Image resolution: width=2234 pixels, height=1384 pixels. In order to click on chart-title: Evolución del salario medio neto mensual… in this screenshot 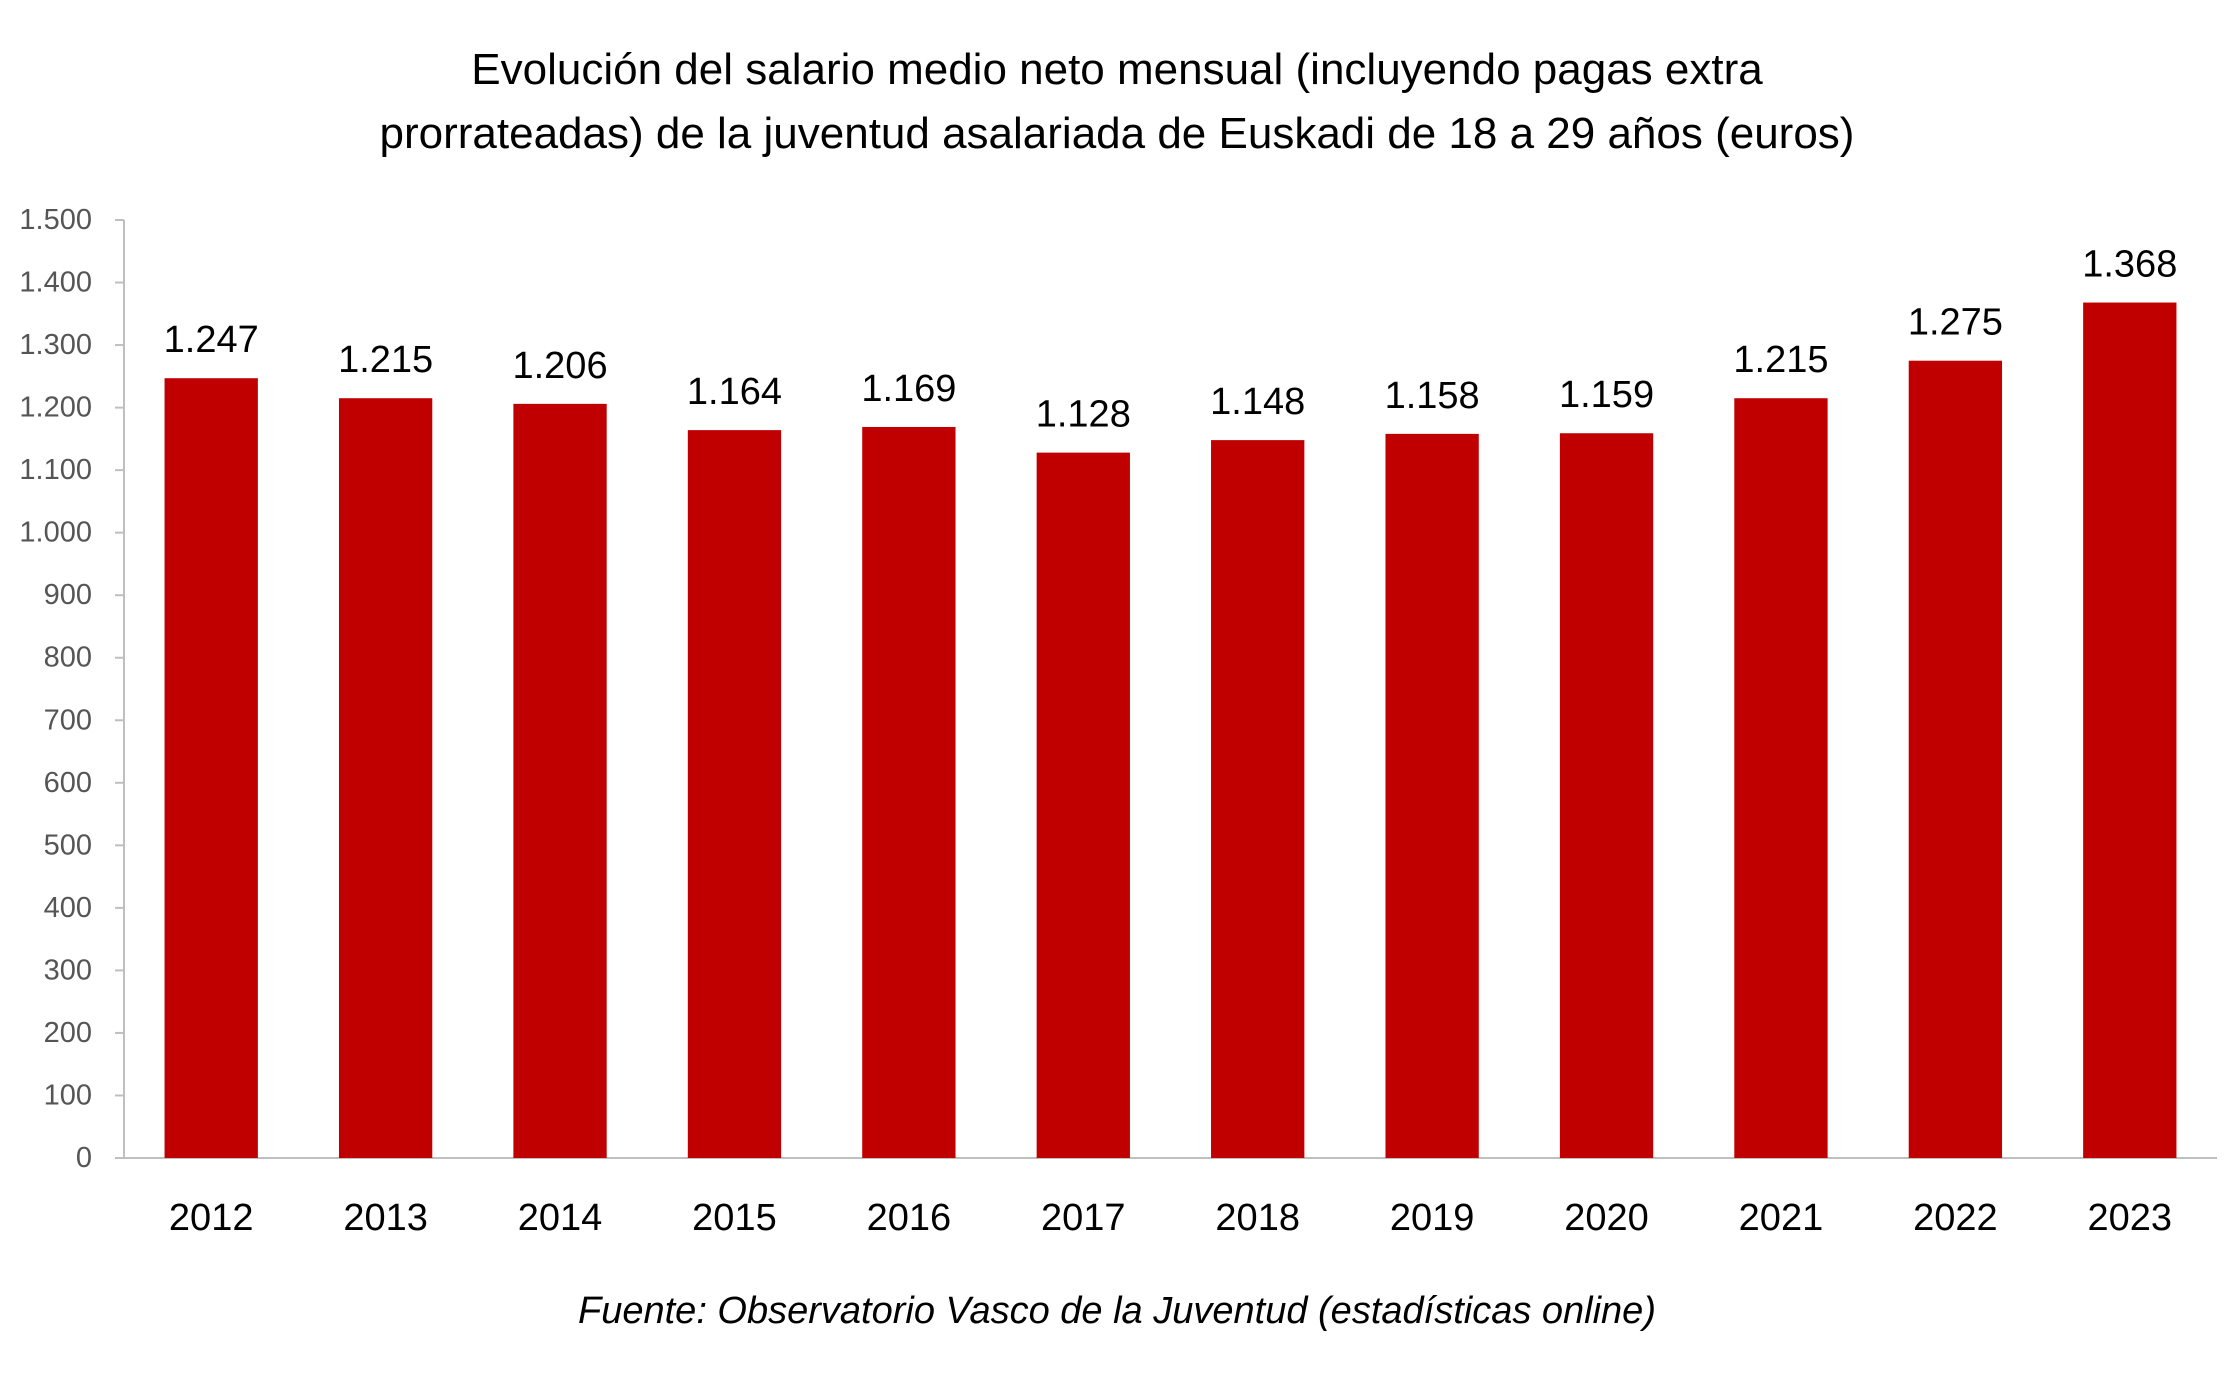, I will do `click(1117, 102)`.